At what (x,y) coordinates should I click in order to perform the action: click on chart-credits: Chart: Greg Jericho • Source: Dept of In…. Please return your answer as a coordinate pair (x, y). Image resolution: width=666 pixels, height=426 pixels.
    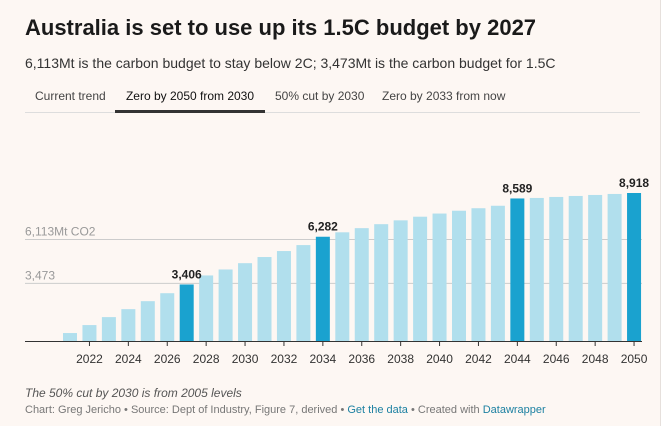
    Looking at the image, I should click on (285, 410).